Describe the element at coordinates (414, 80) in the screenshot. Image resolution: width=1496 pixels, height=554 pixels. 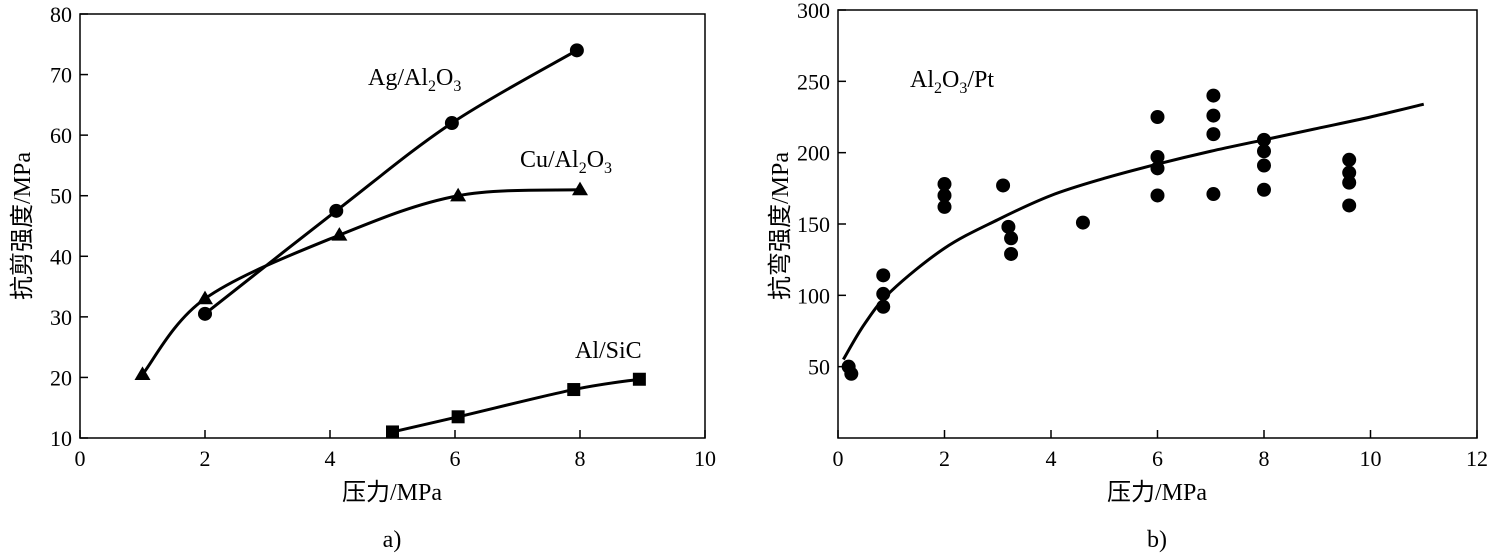
I see `series-label-Ag/Al2O3: Ag/Al2​O3​` at that location.